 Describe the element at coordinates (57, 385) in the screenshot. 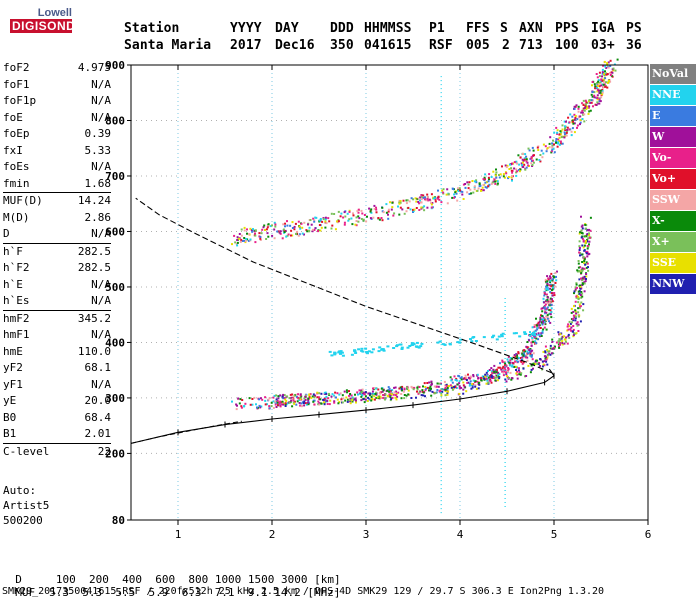

I see `param-row-yf1: yF1 N/A` at that location.